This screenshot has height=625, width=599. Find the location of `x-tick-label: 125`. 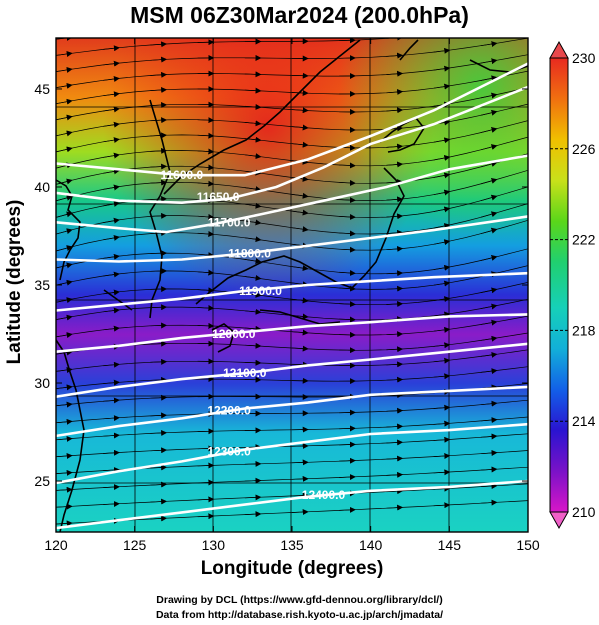

x-tick-label: 125 is located at coordinates (135, 545).